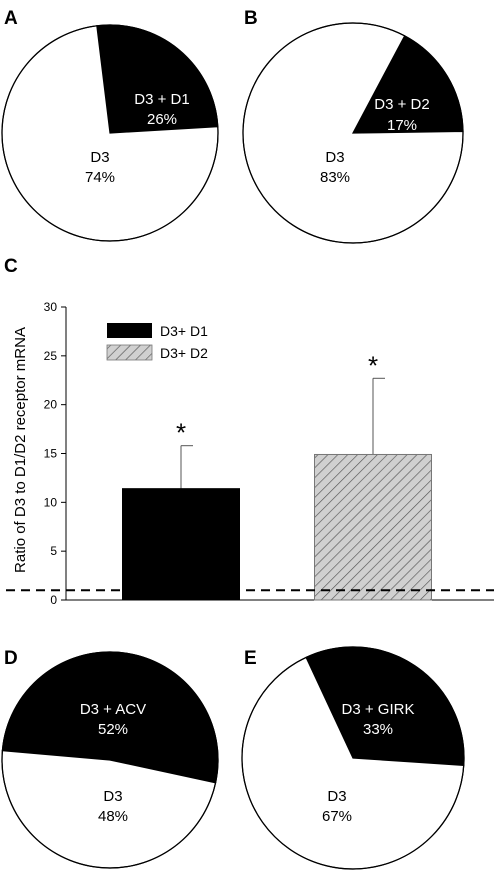 Image resolution: width=497 pixels, height=875 pixels. What do you see at coordinates (112, 796) in the screenshot?
I see `pie-d-label-d3: D3` at bounding box center [112, 796].